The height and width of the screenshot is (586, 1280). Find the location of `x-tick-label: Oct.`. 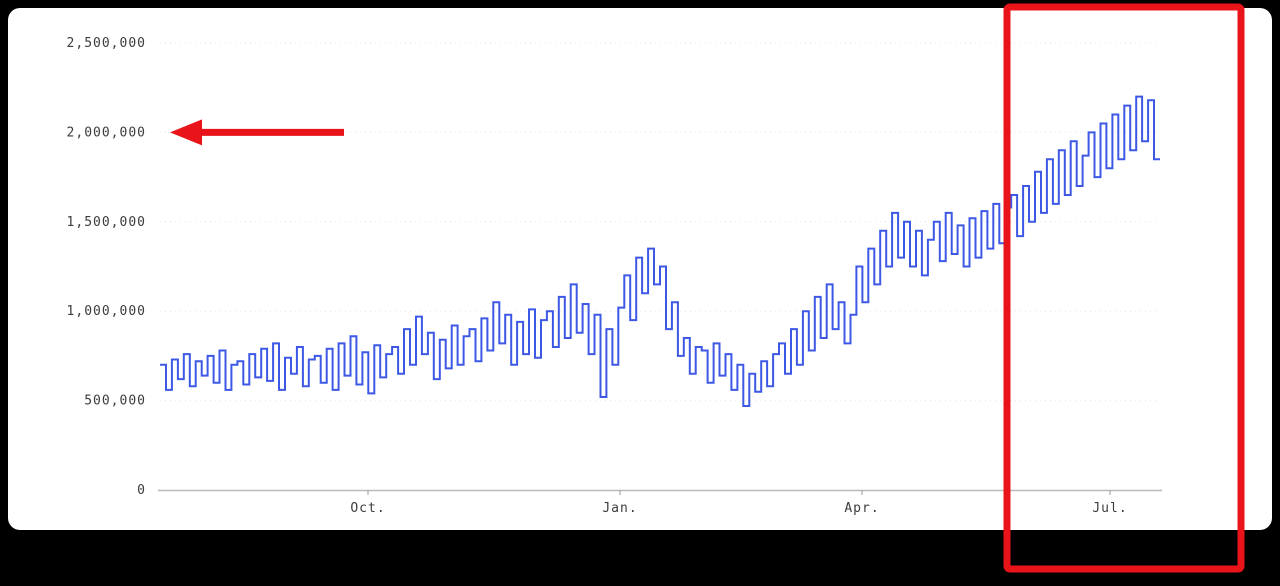

x-tick-label: Oct. is located at coordinates (367, 508).